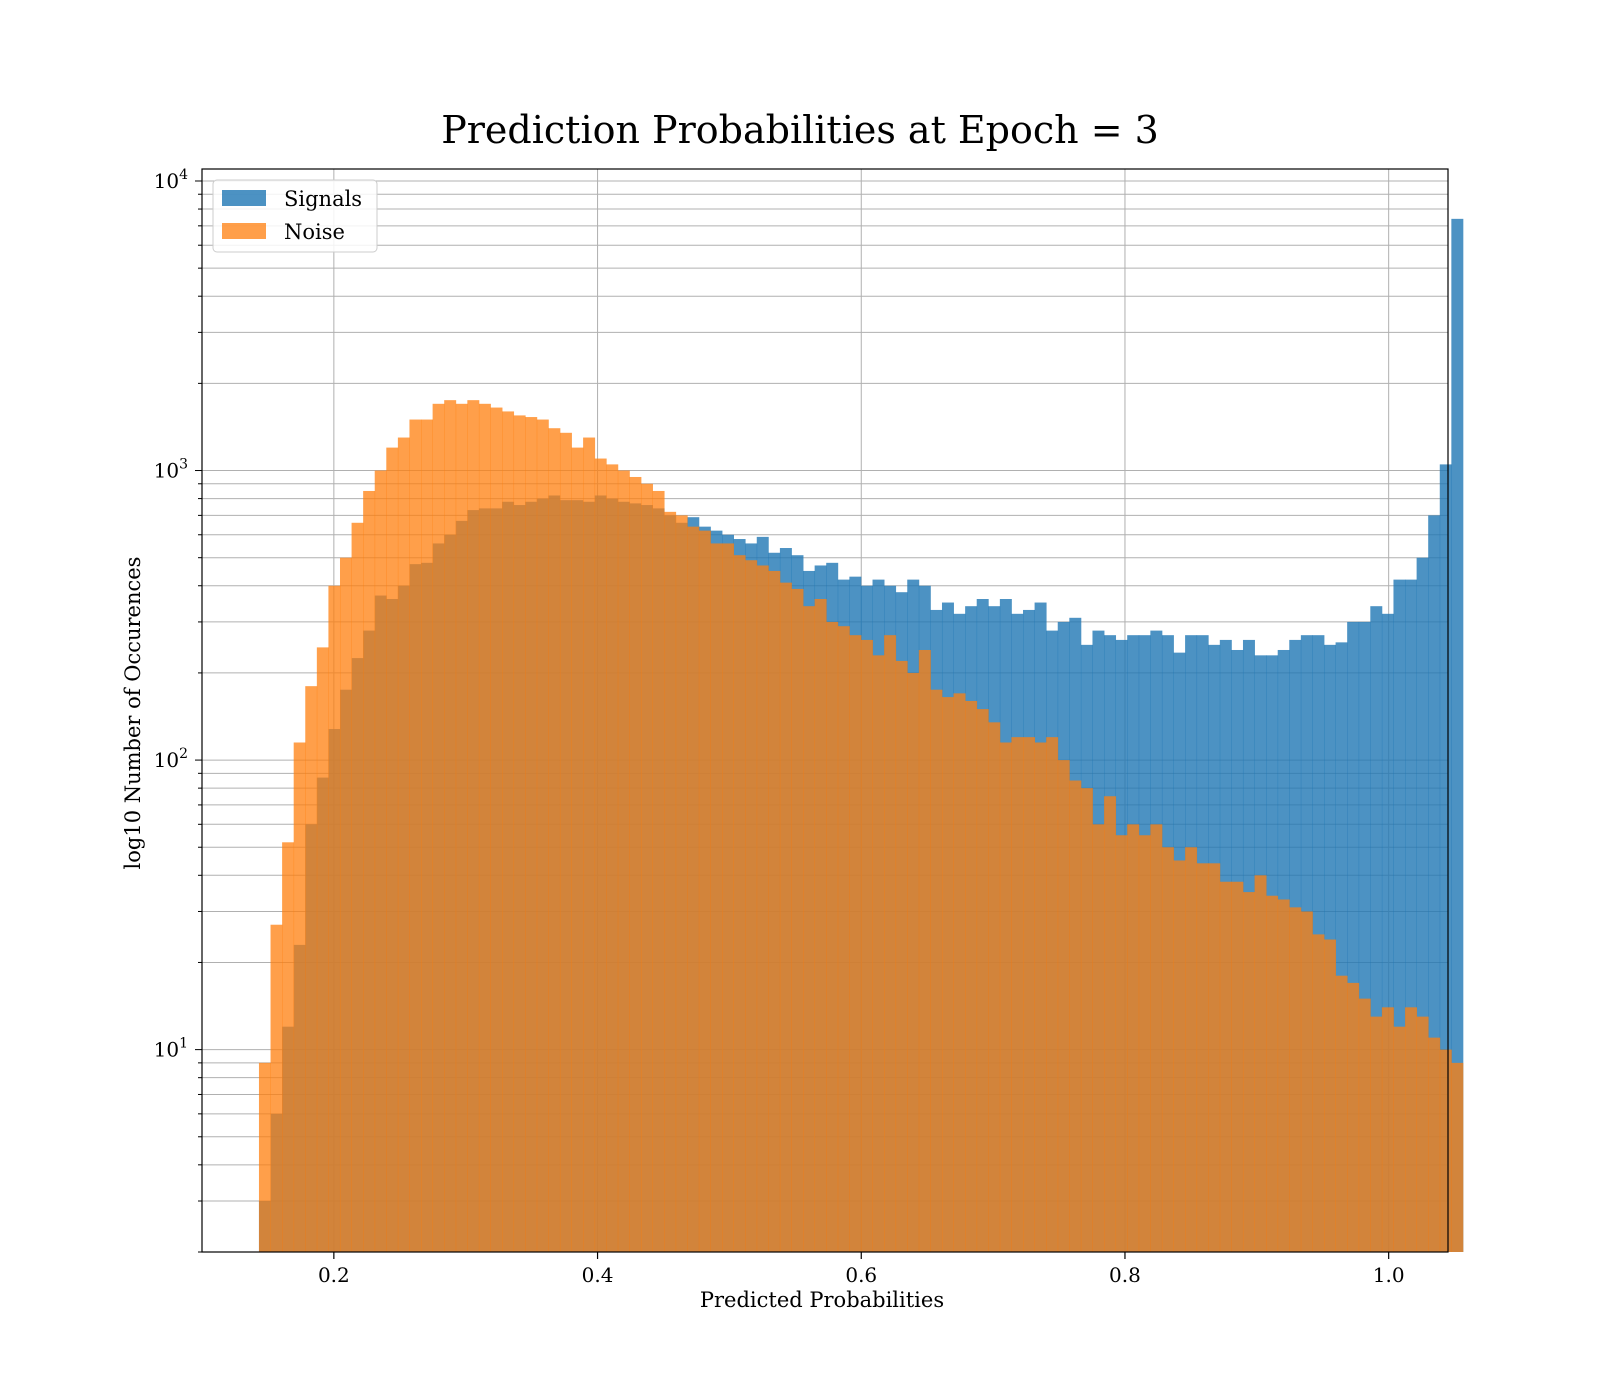  What do you see at coordinates (244, 231) in the screenshot?
I see `legend-swatch-noise` at bounding box center [244, 231].